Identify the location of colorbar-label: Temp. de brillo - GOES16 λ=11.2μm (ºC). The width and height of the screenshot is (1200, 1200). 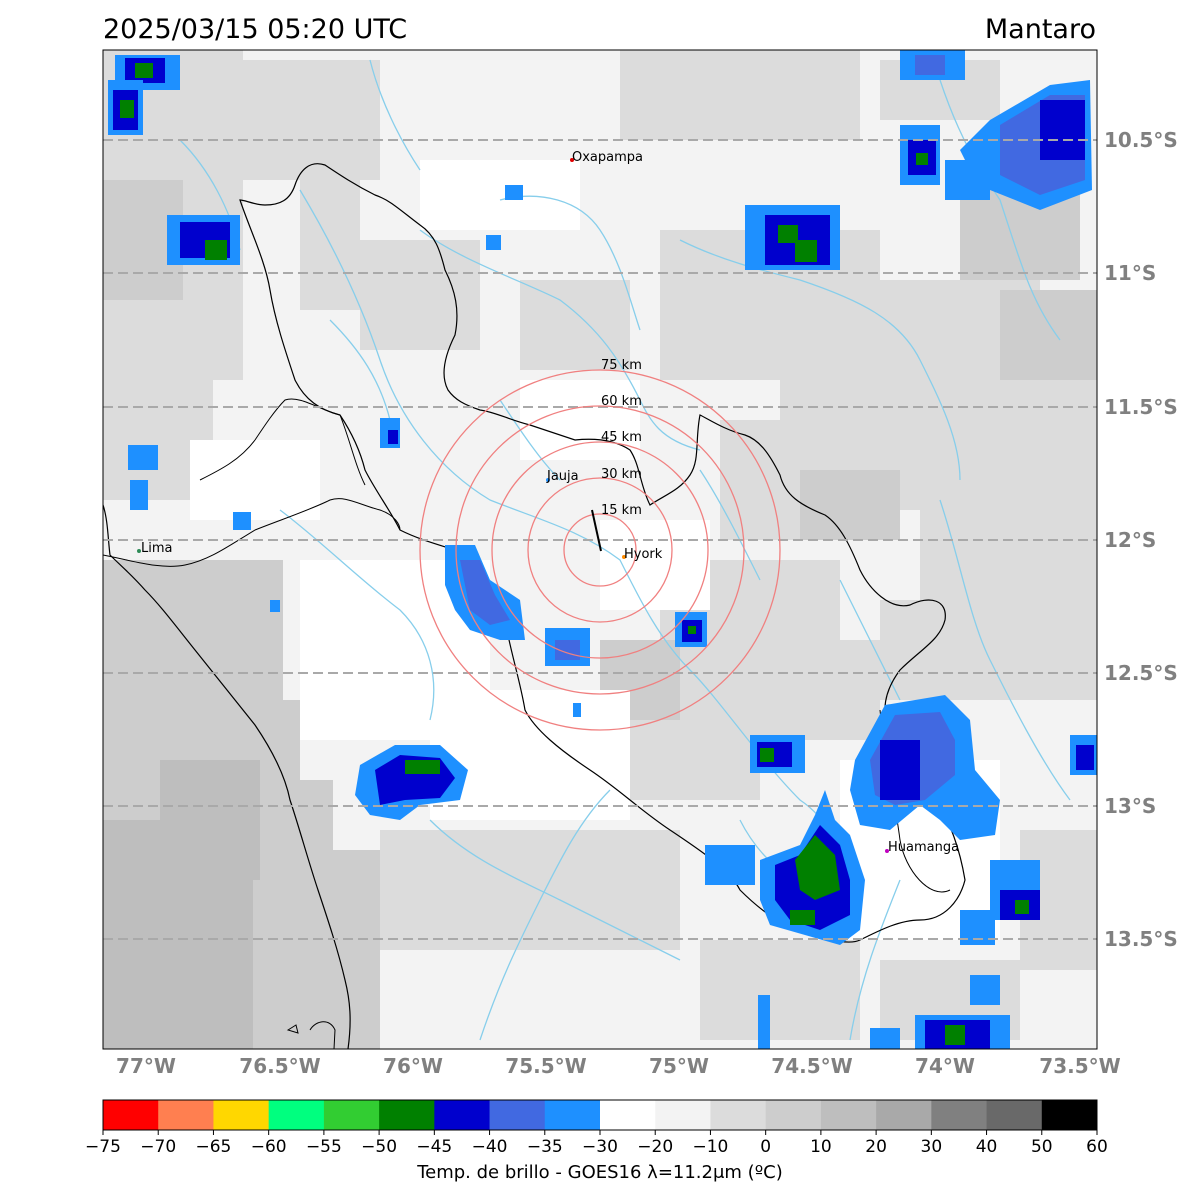
(600, 1172).